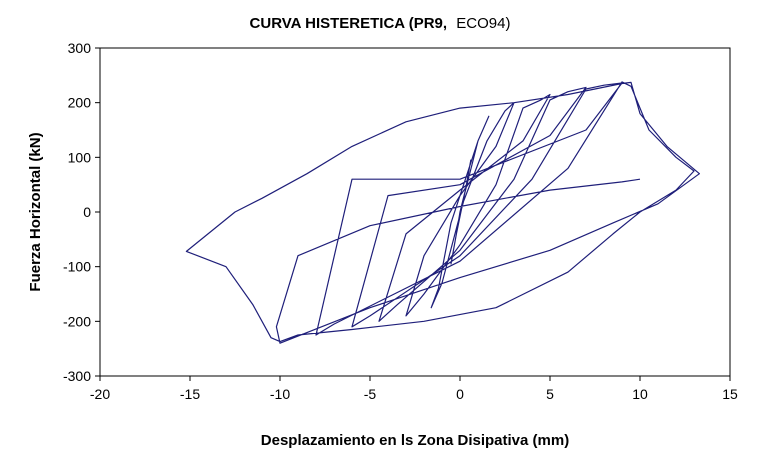 Image resolution: width=759 pixels, height=469 pixels. I want to click on x-axis-ticks: -20 -15 -10 -5 0 5 10 15, so click(414, 389).